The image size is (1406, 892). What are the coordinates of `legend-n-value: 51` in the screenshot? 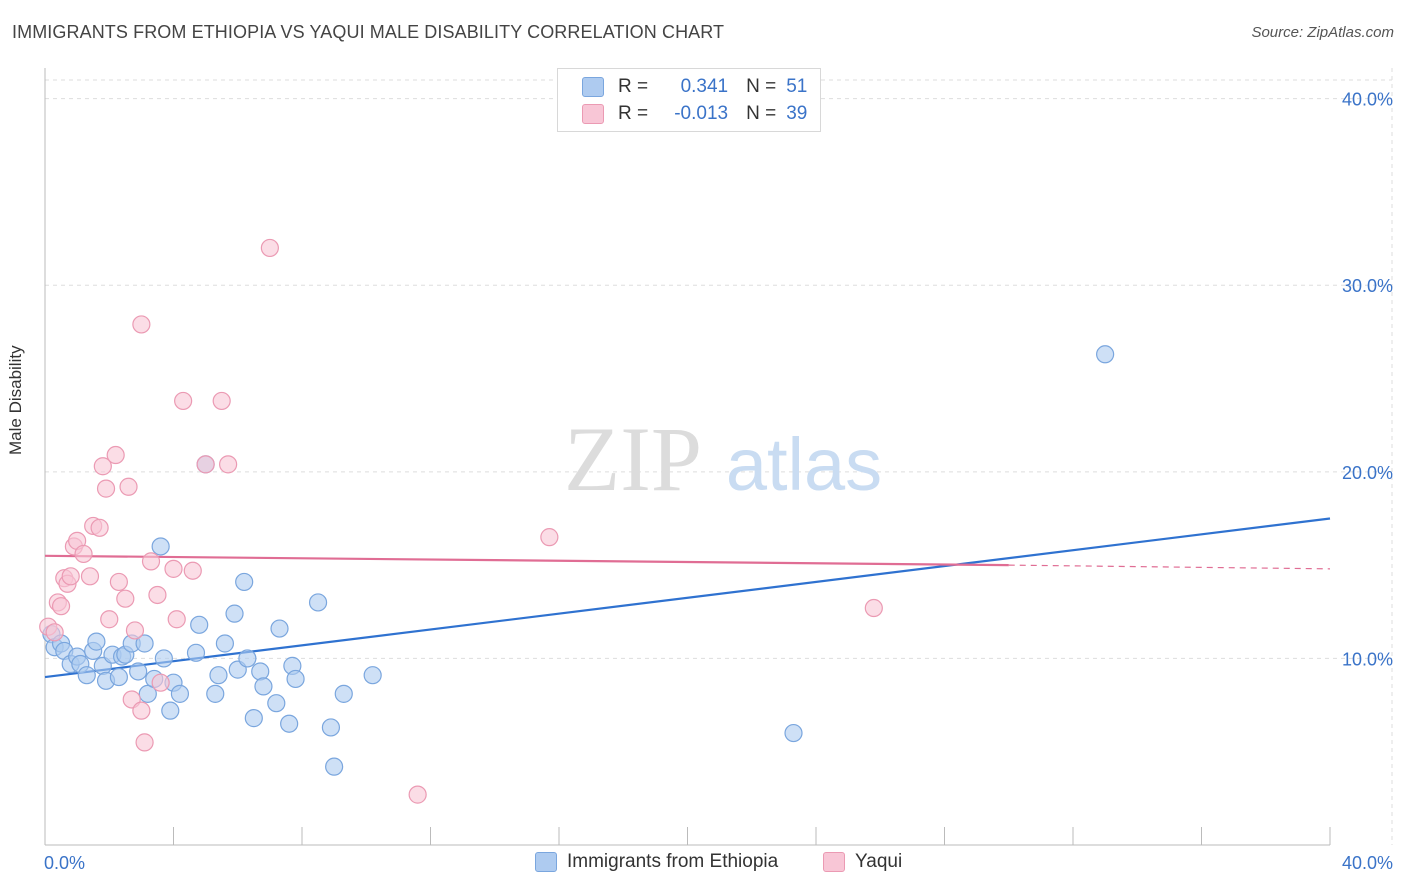 It's located at (797, 86).